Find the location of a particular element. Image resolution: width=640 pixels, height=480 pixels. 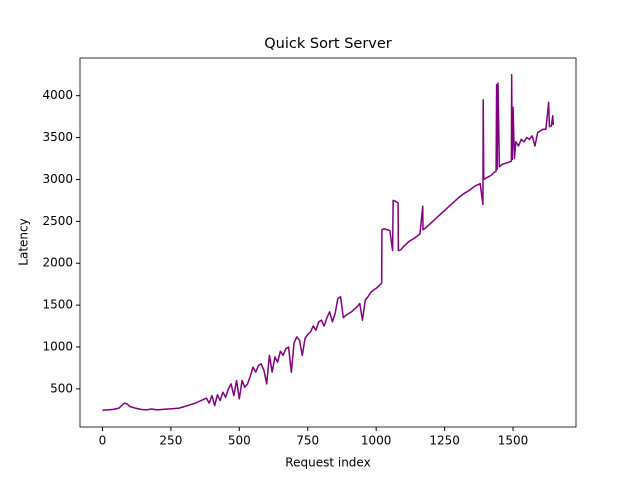

y-tick-label: 1500 is located at coordinates (57, 305).